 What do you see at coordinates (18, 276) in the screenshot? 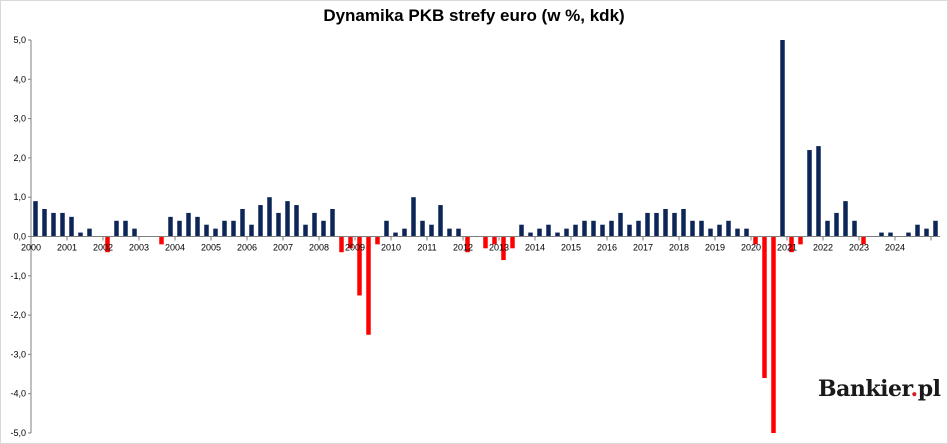
I see `y-tick-label: -1,0` at bounding box center [18, 276].